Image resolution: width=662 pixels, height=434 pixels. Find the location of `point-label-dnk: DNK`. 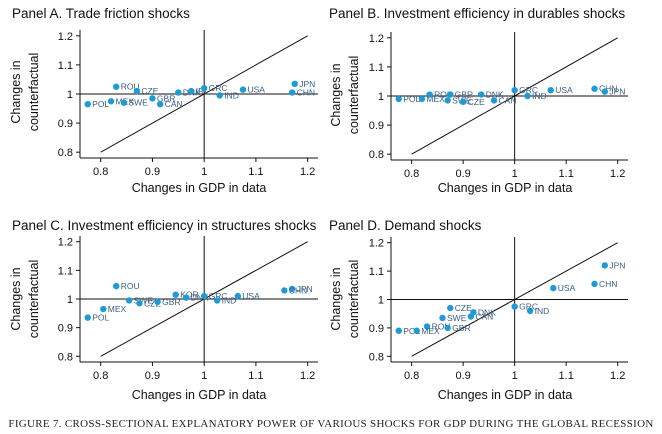

point-label-dnk: DNK is located at coordinates (200, 298).